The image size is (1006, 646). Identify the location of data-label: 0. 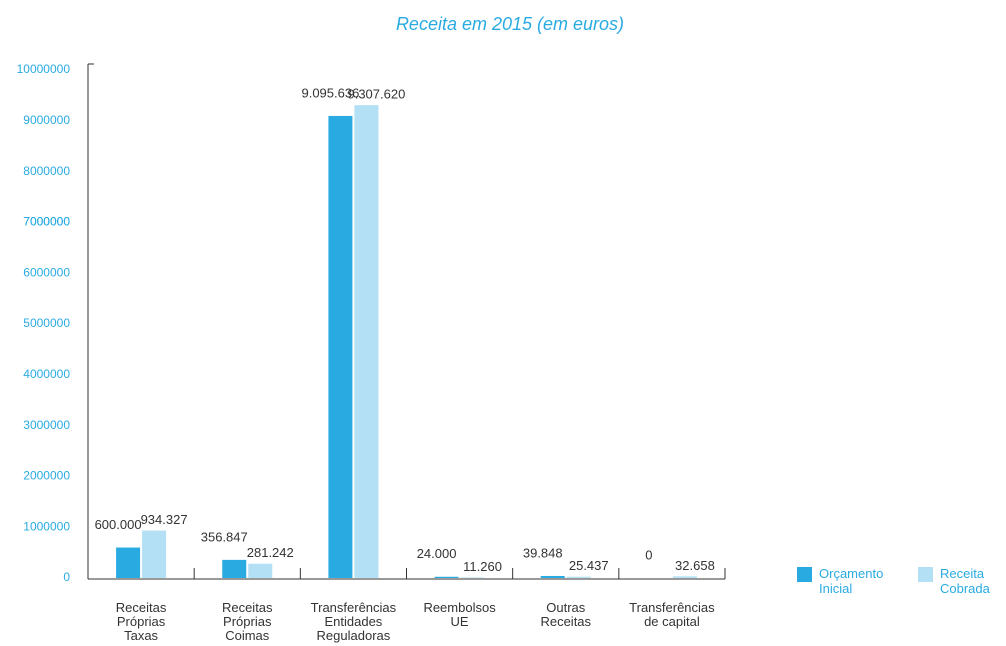
(648, 554).